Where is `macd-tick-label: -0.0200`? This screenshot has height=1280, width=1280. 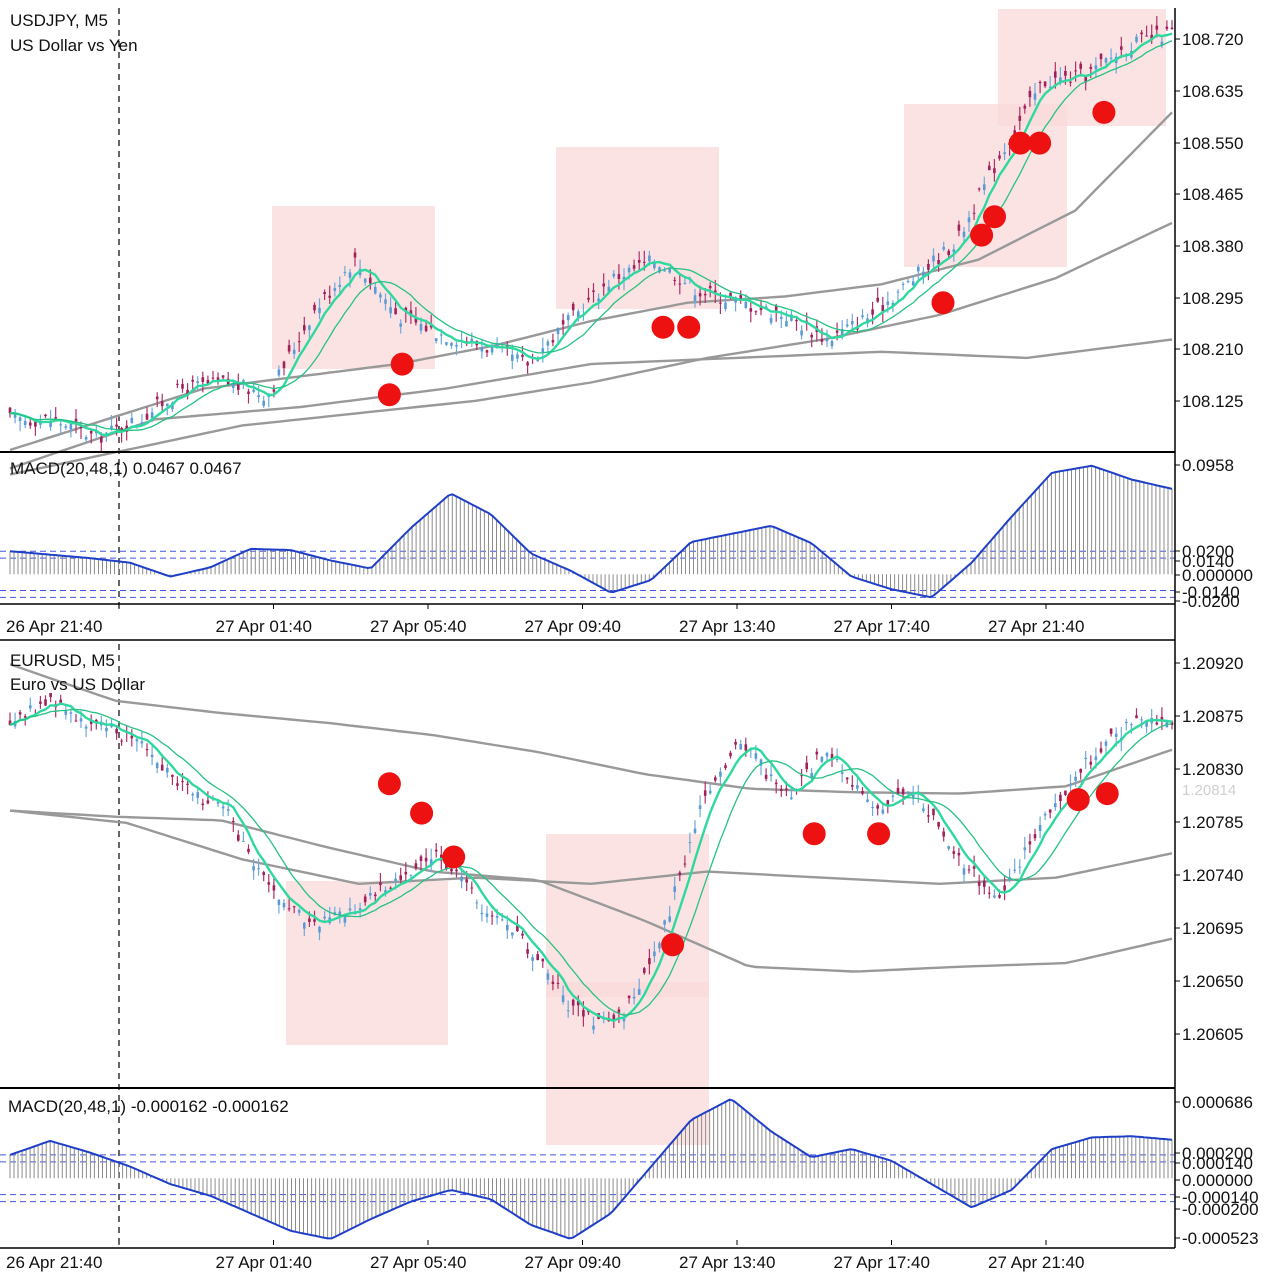 macd-tick-label: -0.0200 is located at coordinates (1211, 601).